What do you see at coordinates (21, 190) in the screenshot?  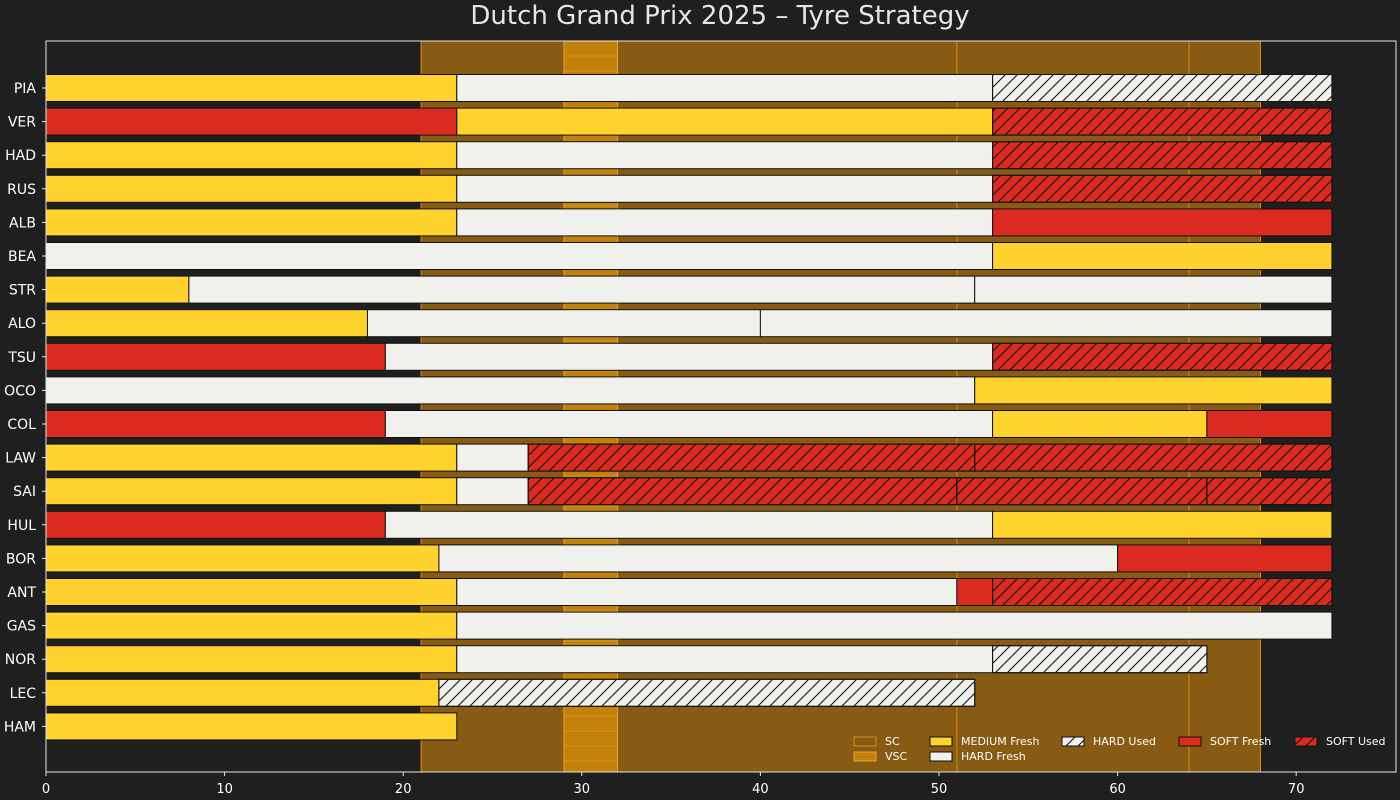 I see `driver-label: RUS` at bounding box center [21, 190].